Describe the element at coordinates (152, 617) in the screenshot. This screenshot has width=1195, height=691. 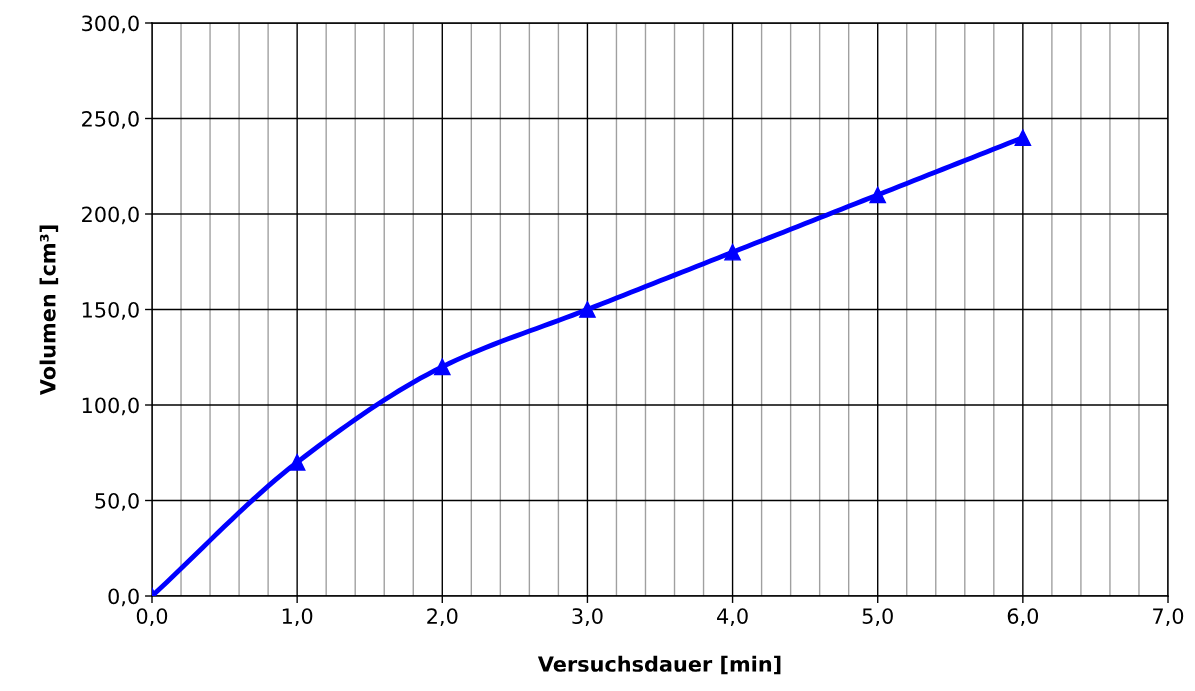
I see `x-tick-label: 0,0` at that location.